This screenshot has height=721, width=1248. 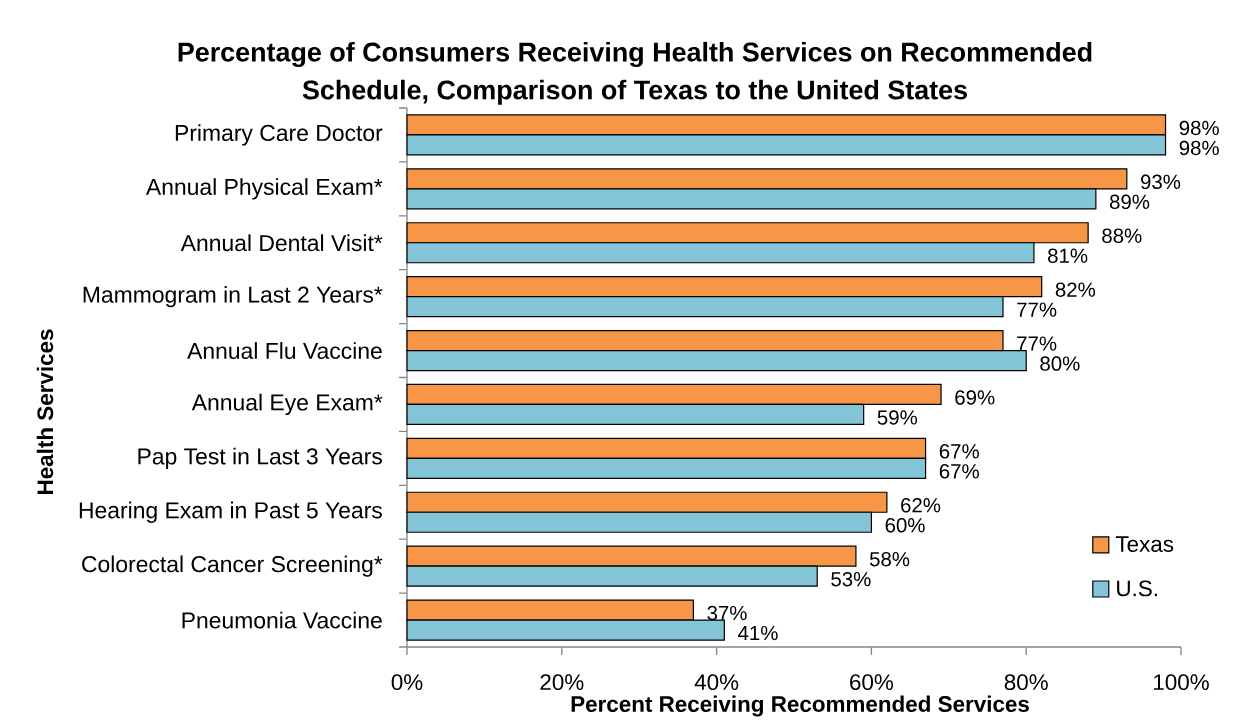 What do you see at coordinates (264, 189) in the screenshot?
I see `y-tick-label: Annual Physical Exam*` at bounding box center [264, 189].